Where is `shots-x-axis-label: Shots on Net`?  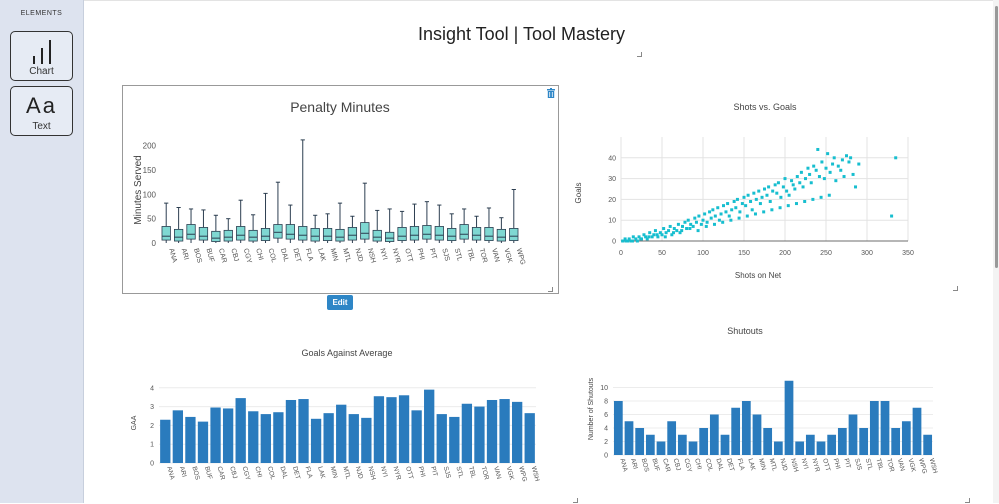
shots-x-axis-label: Shots on Net is located at coordinates (758, 275).